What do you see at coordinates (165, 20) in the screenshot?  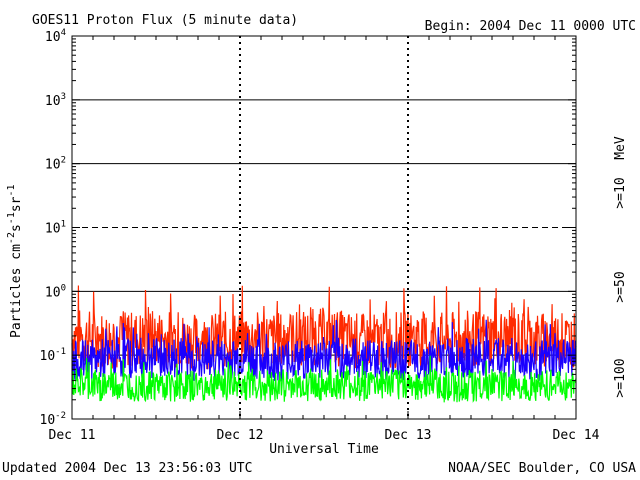 I see `chart-title: GOES11 Proton Flux (5 minute data)` at bounding box center [165, 20].